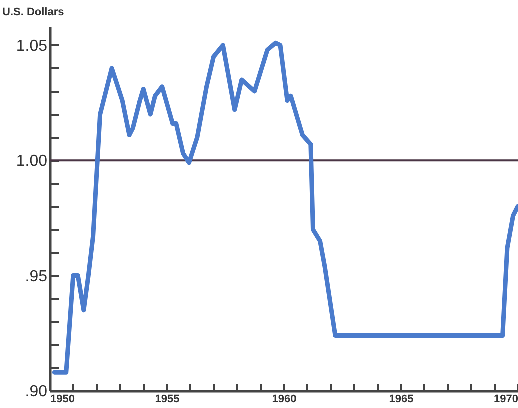 Image resolution: width=518 pixels, height=408 pixels. Describe the element at coordinates (36, 392) in the screenshot. I see `y-tick-label: .90` at that location.